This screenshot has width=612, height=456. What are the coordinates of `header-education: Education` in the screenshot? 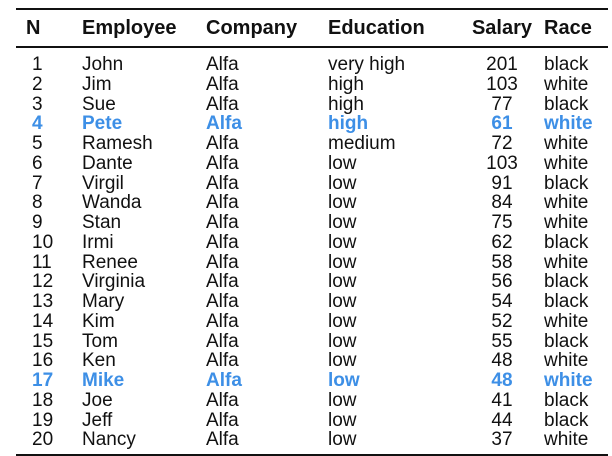 It's located at (394, 28).